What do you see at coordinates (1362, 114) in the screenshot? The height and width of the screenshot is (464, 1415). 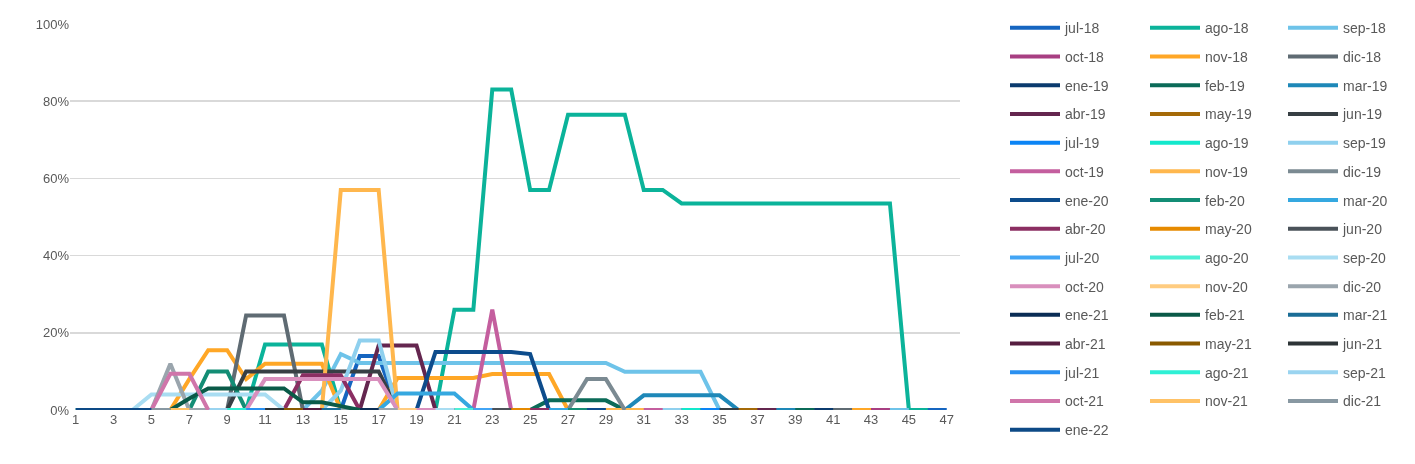 I see `legend-label: jun-19` at bounding box center [1362, 114].